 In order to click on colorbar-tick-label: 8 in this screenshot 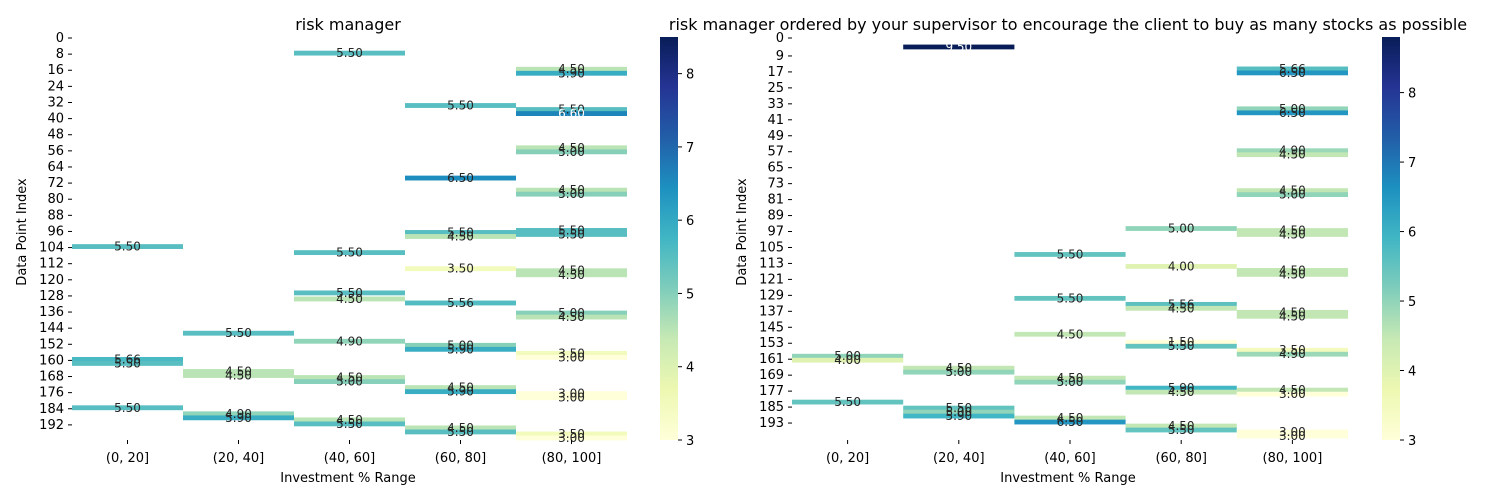, I will do `click(690, 75)`.